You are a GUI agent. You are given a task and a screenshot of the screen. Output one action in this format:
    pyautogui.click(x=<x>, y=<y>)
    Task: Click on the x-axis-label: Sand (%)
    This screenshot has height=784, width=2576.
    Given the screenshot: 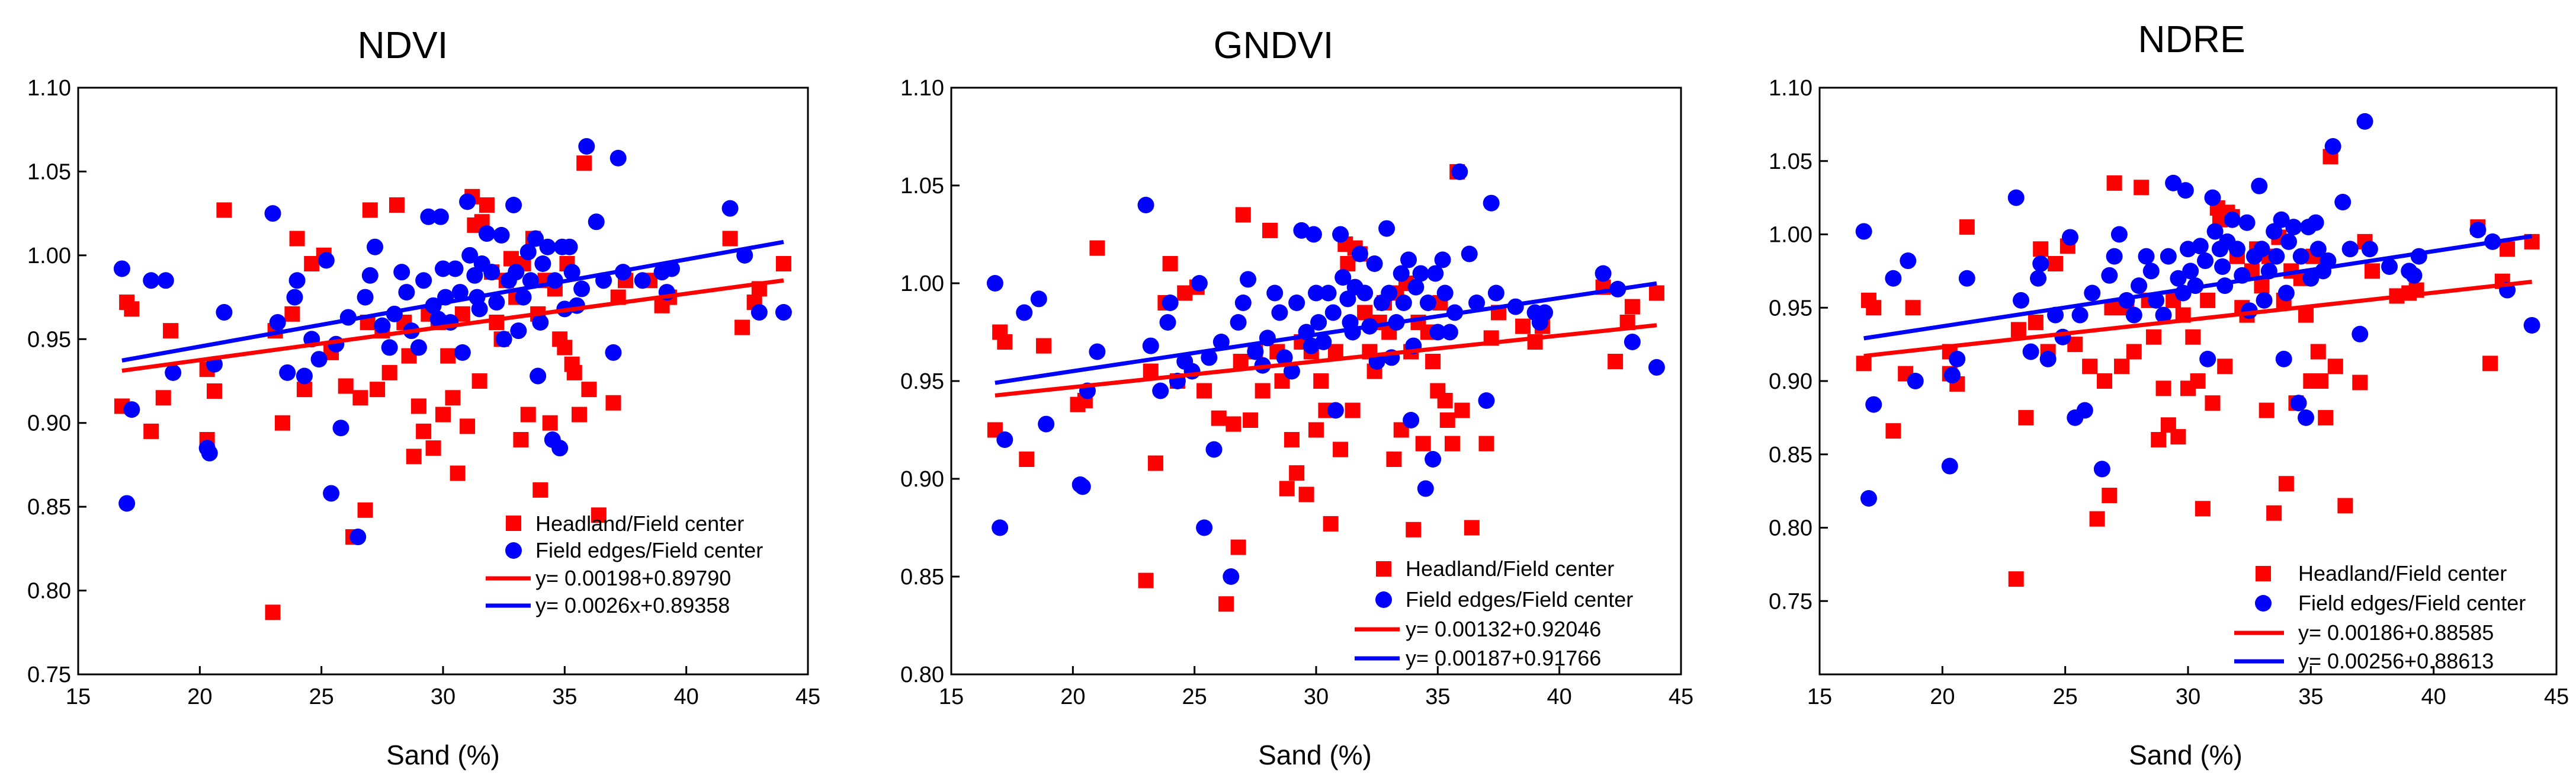 What is the action you would take?
    pyautogui.click(x=2186, y=755)
    